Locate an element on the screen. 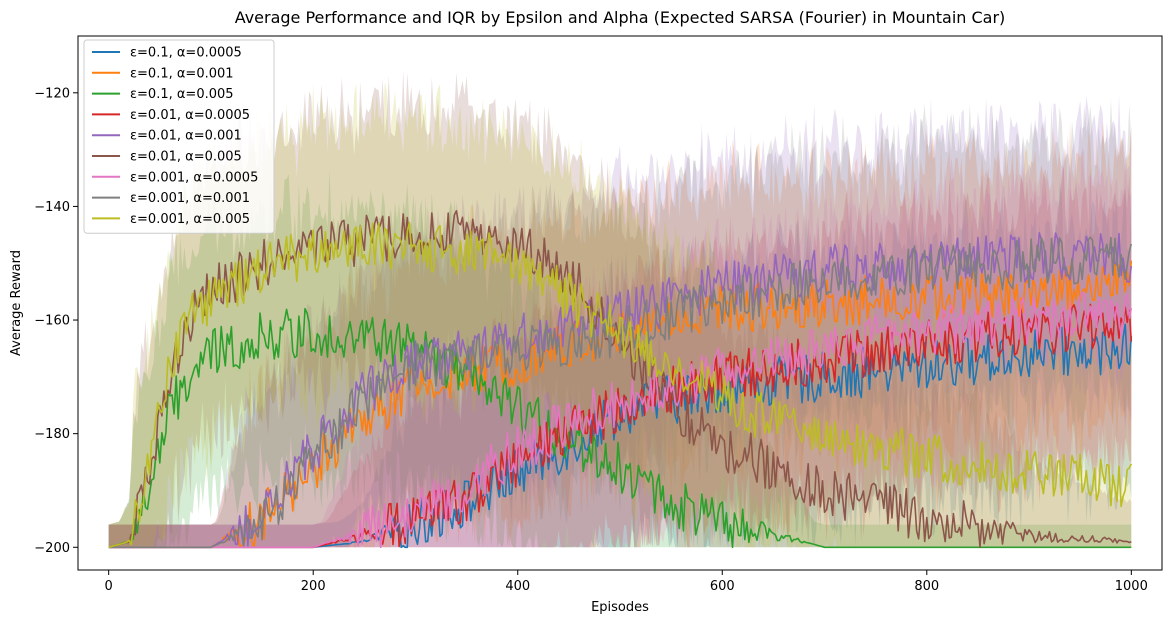 This screenshot has height=624, width=1172. y-tick-label: −160 is located at coordinates (52, 321).